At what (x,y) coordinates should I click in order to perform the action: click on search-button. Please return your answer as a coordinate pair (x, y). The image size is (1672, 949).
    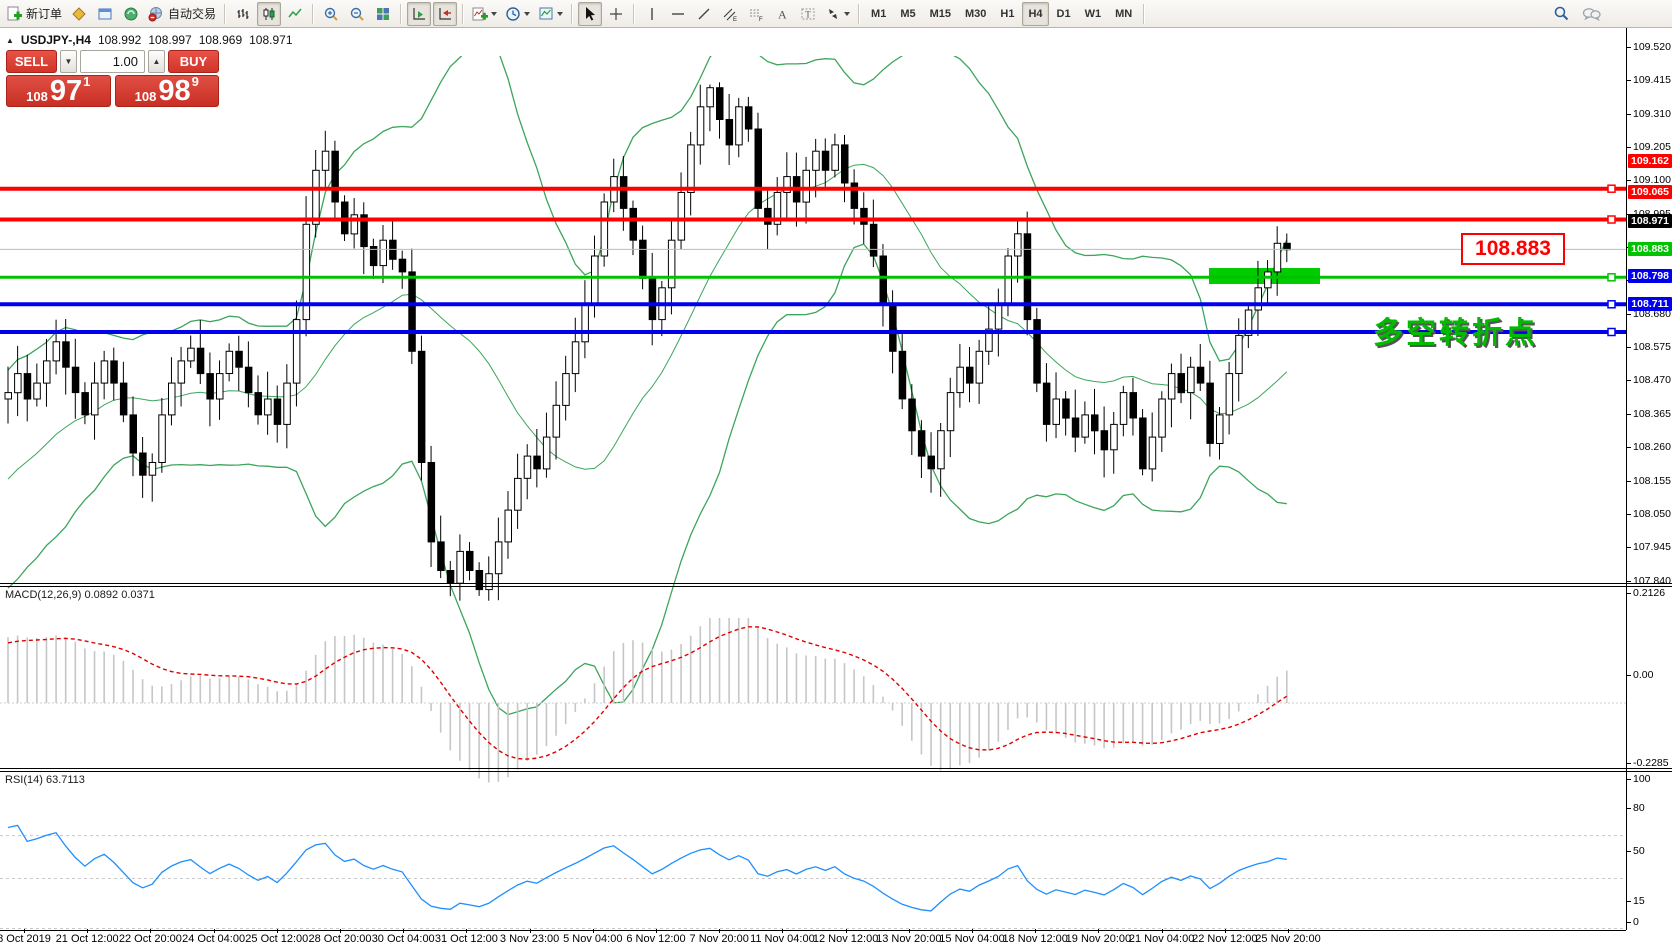
    Looking at the image, I should click on (1561, 14).